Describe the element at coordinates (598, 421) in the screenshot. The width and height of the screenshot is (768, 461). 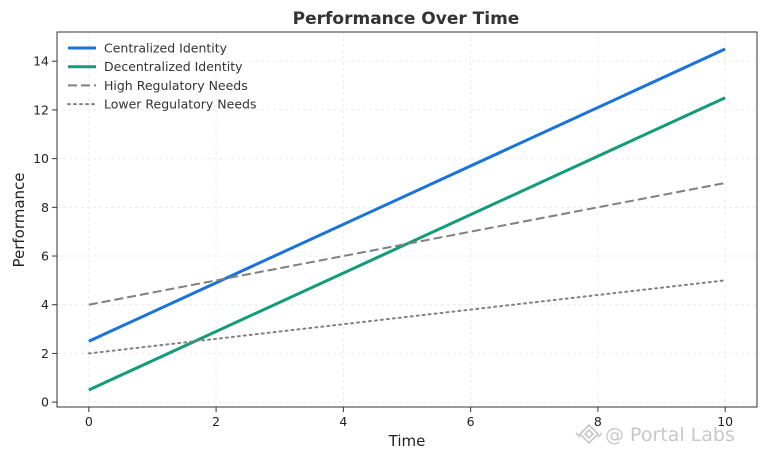
I see `x-tick-label: 8` at that location.